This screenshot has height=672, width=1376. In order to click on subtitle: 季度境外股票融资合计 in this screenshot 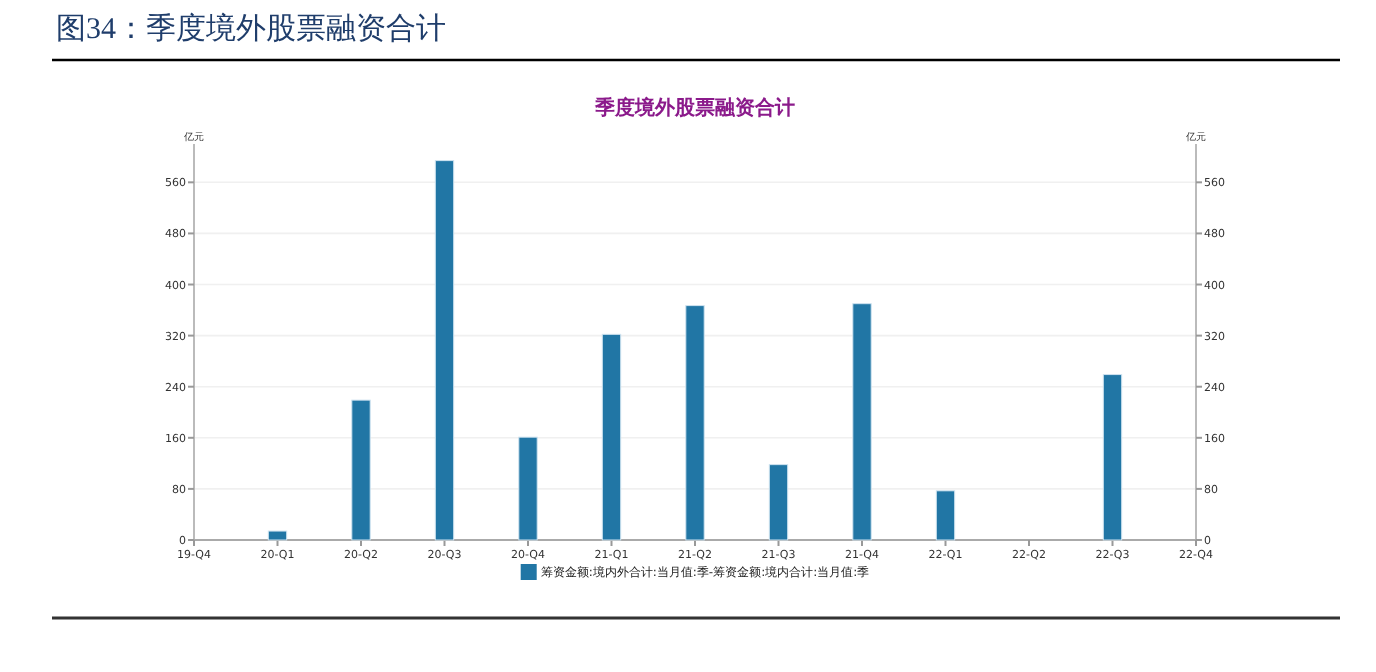, I will do `click(695, 109)`.